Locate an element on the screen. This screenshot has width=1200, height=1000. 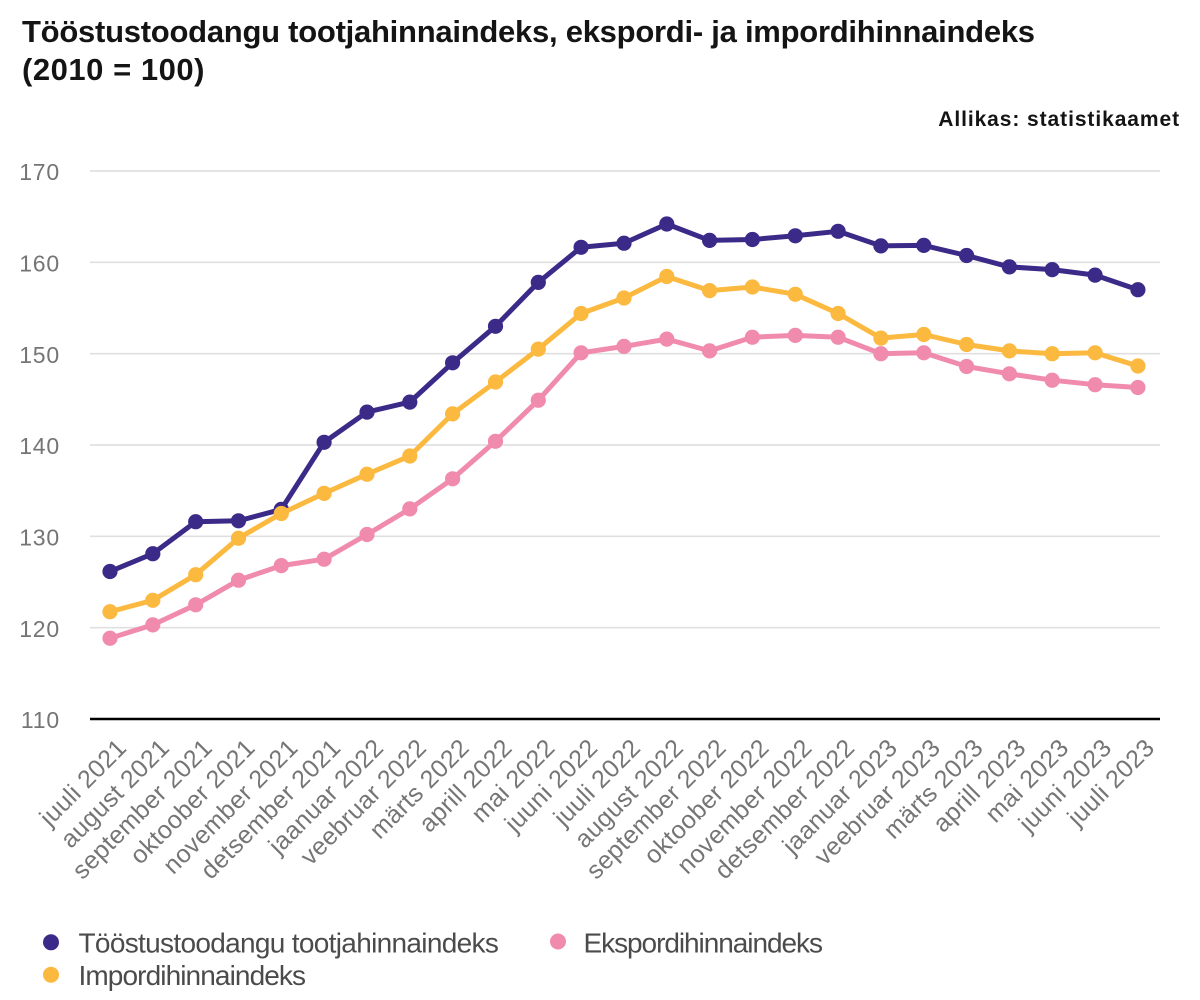
svg-text: 110 is located at coordinates (40, 720).